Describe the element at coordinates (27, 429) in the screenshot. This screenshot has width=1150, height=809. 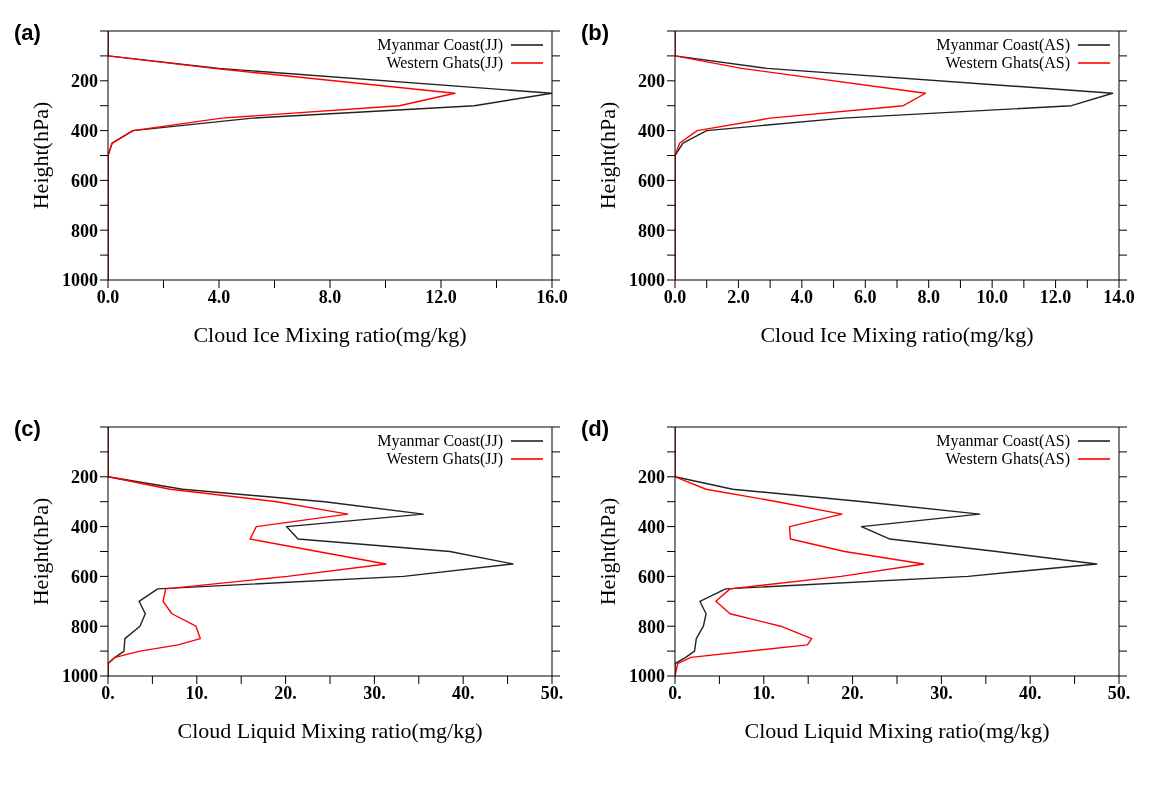
I see `chart-title: (c)` at that location.